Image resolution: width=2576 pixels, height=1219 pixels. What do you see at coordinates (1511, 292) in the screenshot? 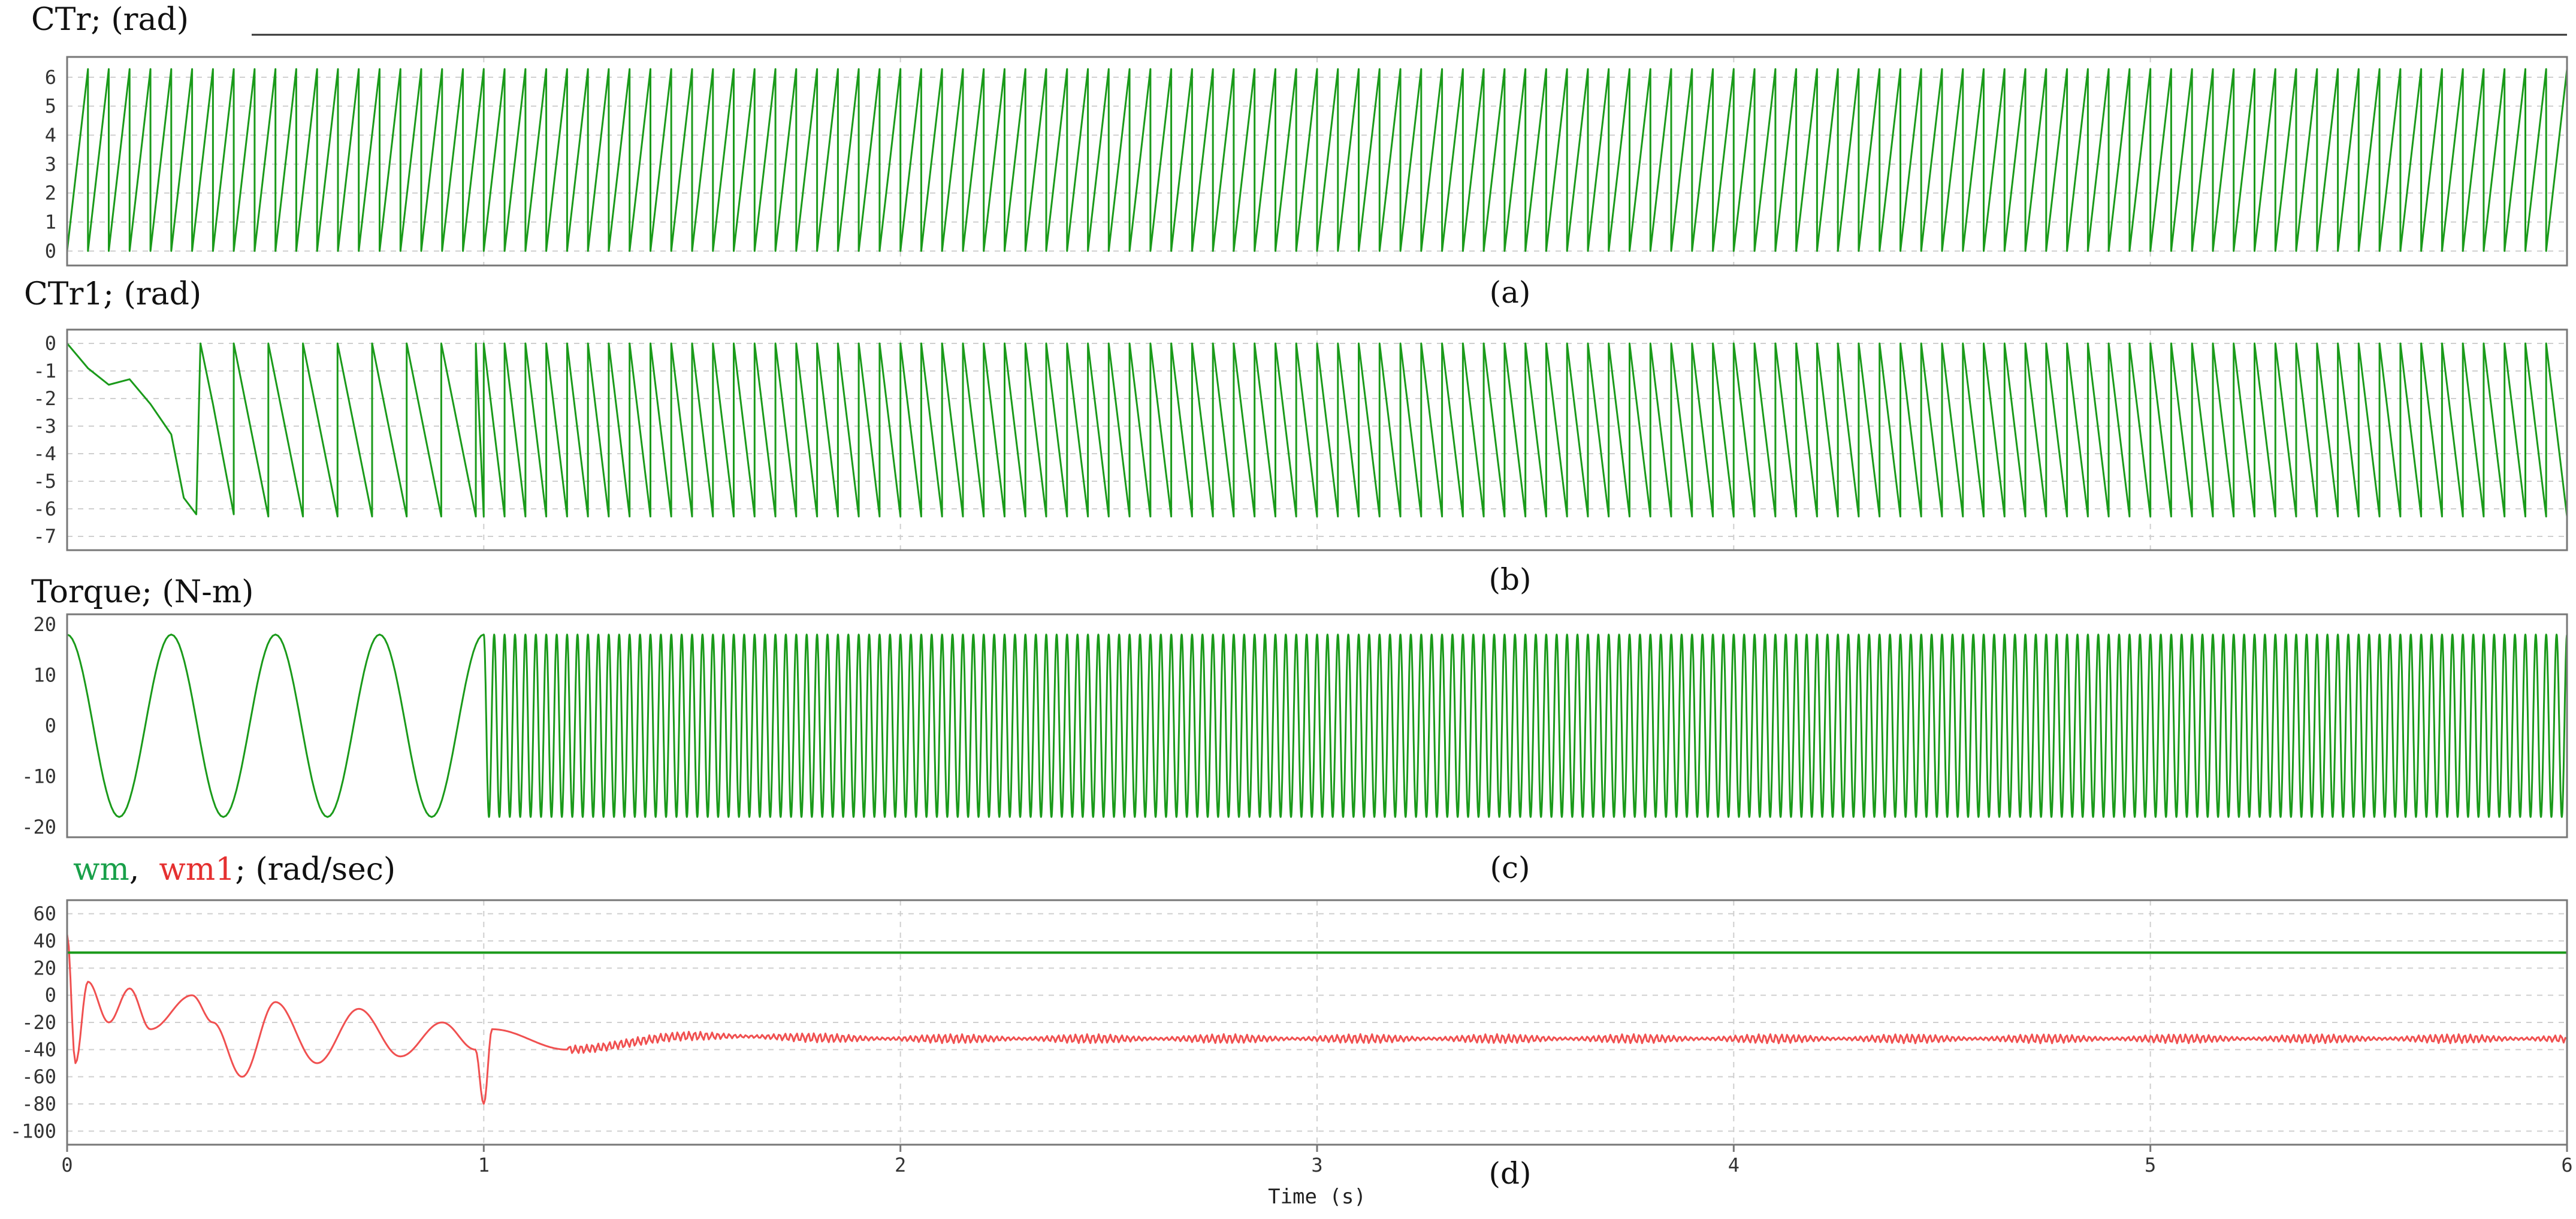
I see `panel-a-caption: (a)` at bounding box center [1511, 292].